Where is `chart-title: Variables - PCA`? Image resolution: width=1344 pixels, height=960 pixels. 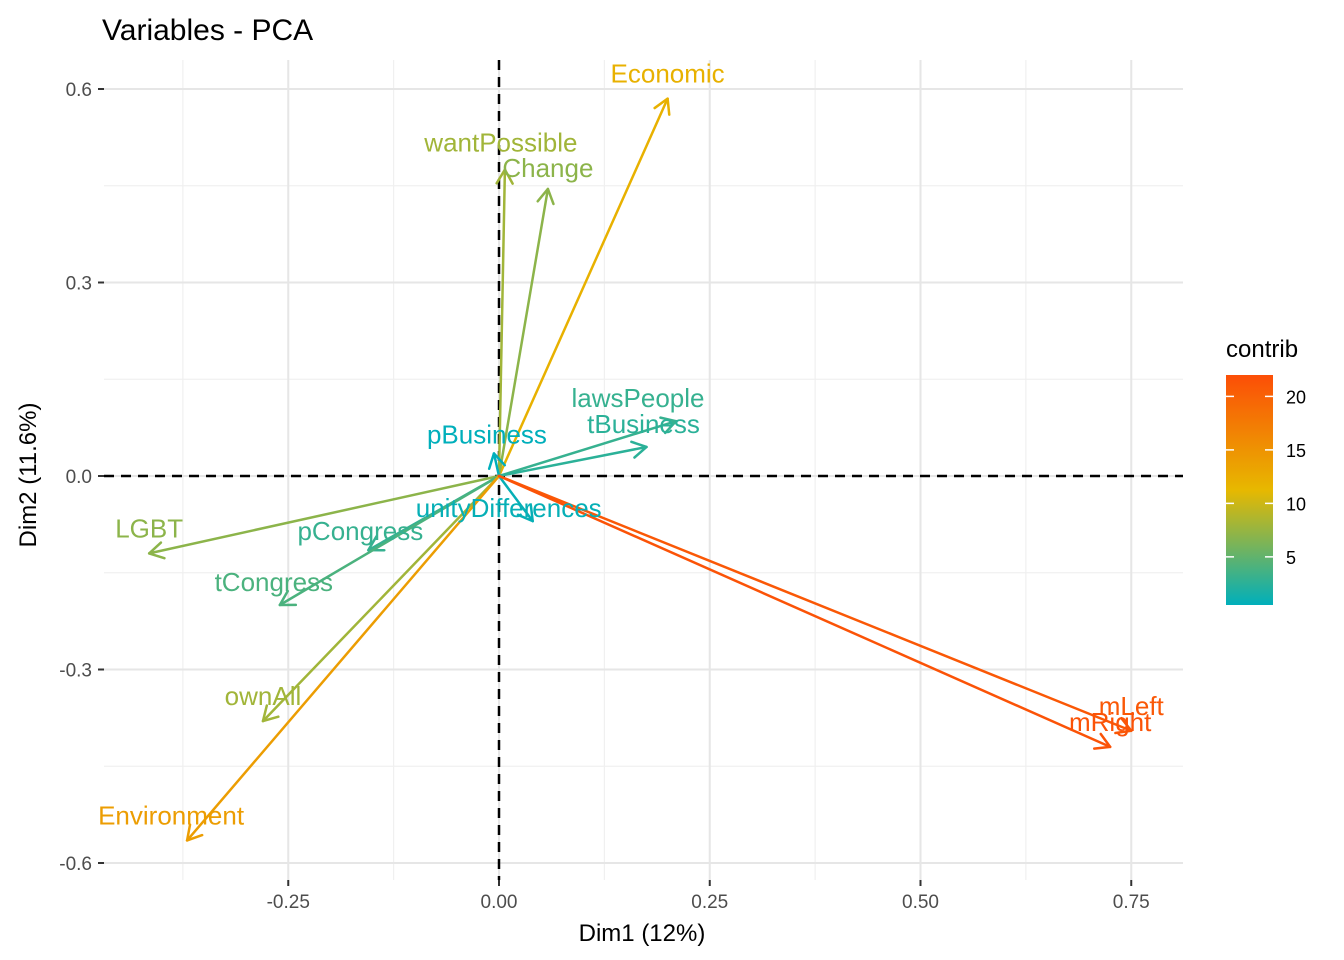 chart-title: Variables - PCA is located at coordinates (207, 30).